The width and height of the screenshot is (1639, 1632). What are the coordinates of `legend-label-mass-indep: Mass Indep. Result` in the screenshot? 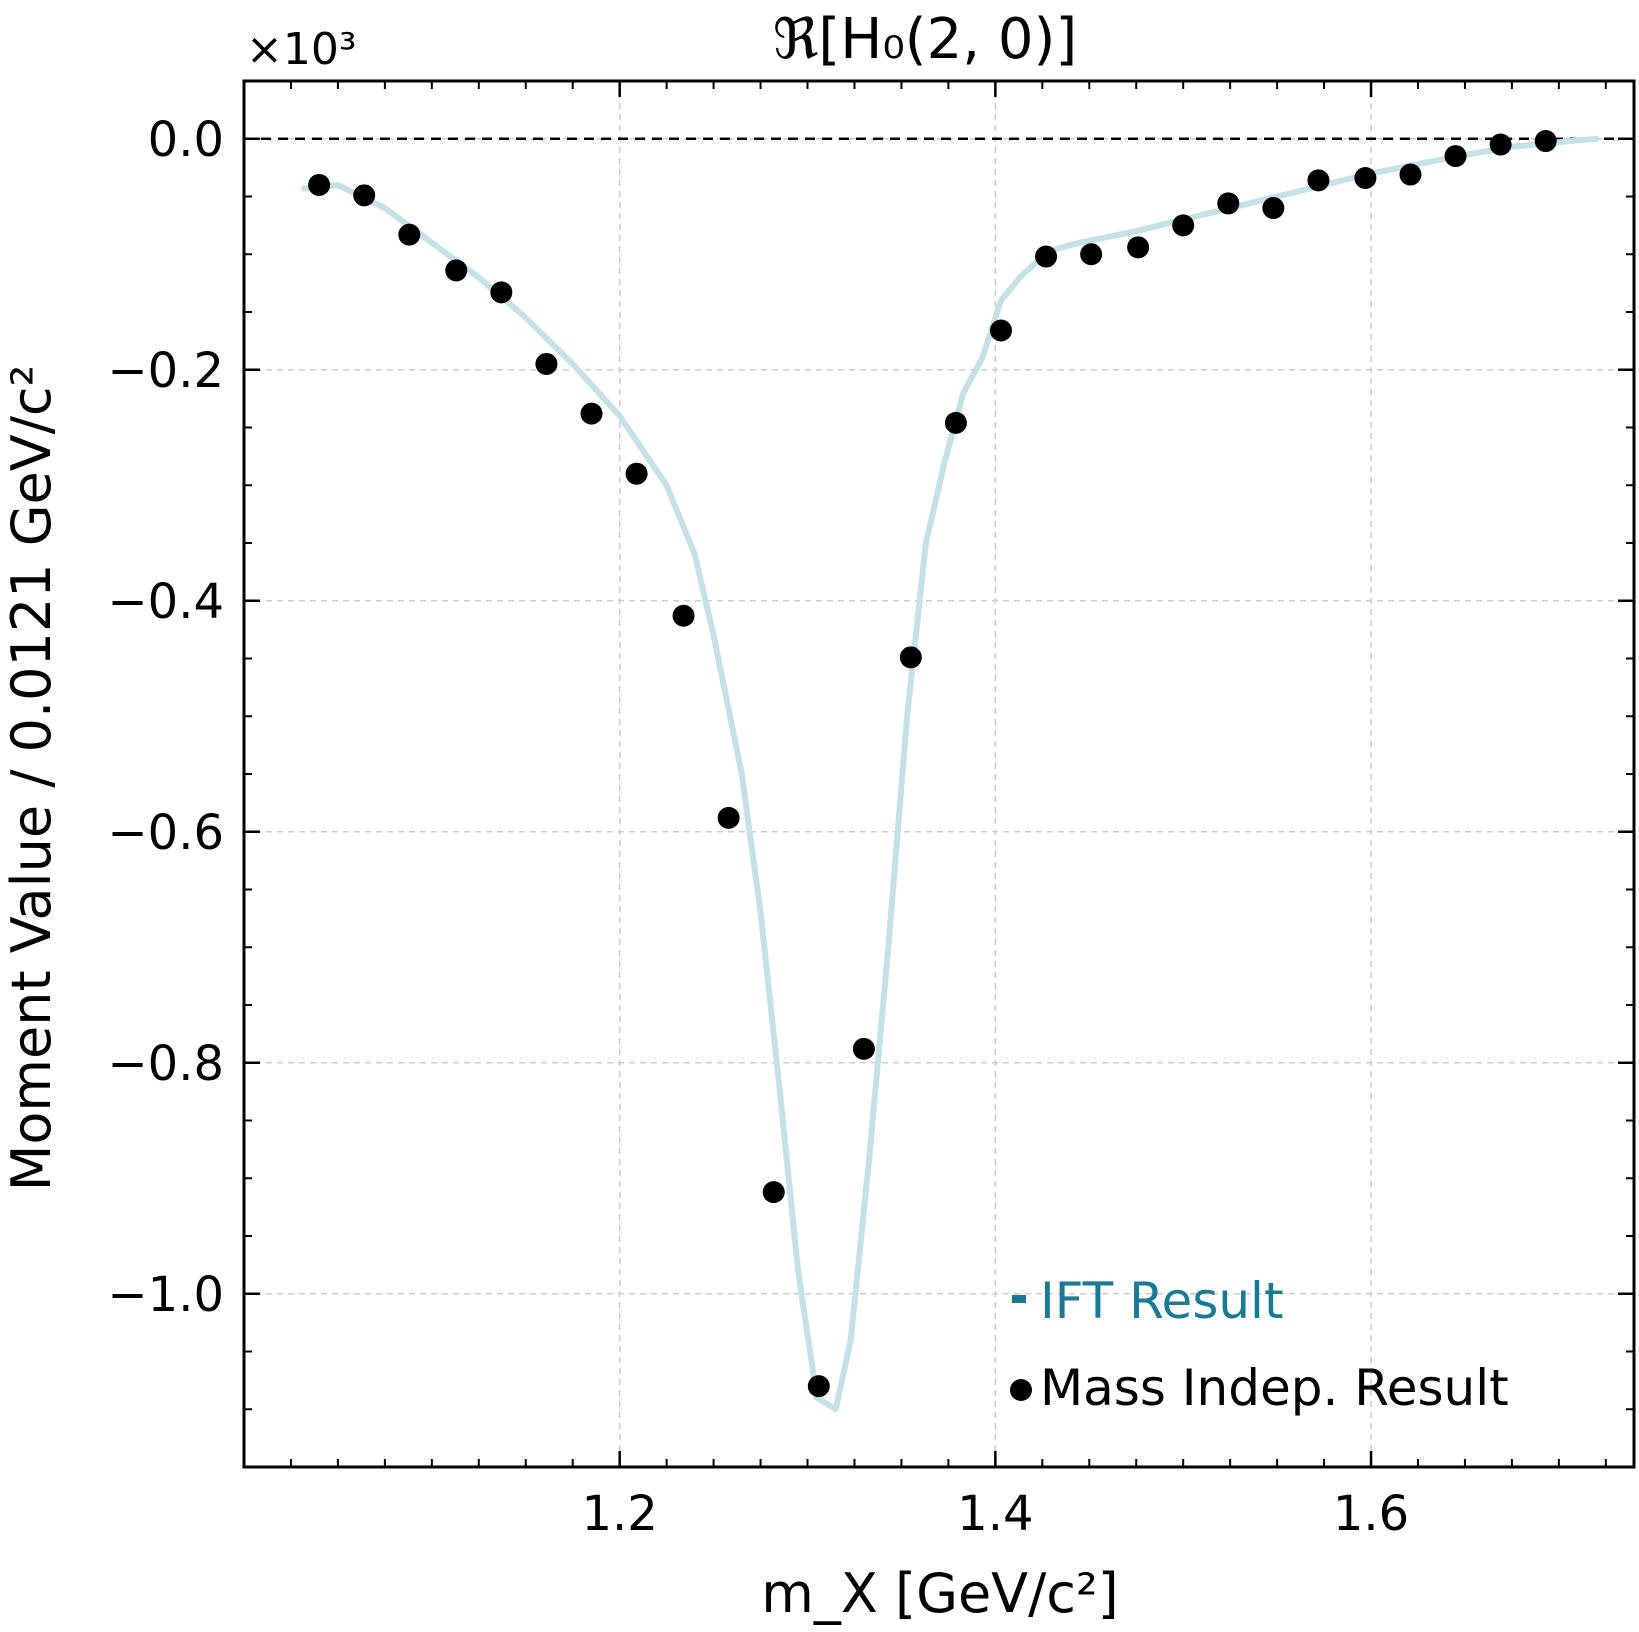 It's located at (1274, 1388).